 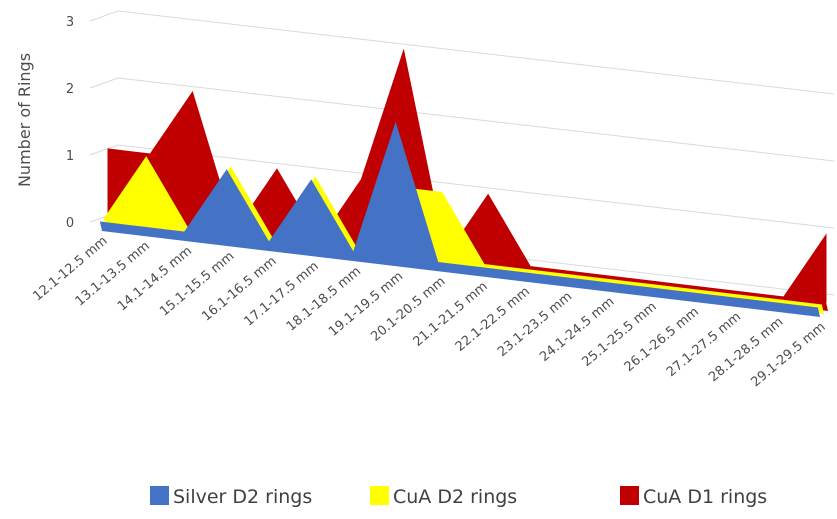 I want to click on legend-label: Silver D2 rings, so click(x=242, y=497).